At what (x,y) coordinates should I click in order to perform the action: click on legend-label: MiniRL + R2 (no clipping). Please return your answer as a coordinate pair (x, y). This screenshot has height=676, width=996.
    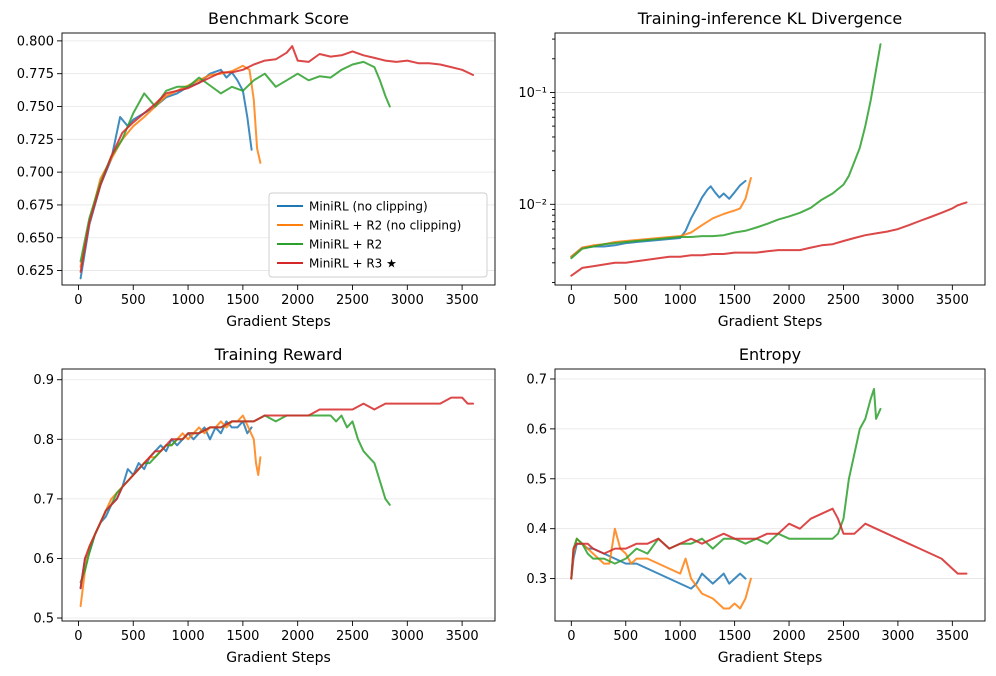
    Looking at the image, I should click on (385, 226).